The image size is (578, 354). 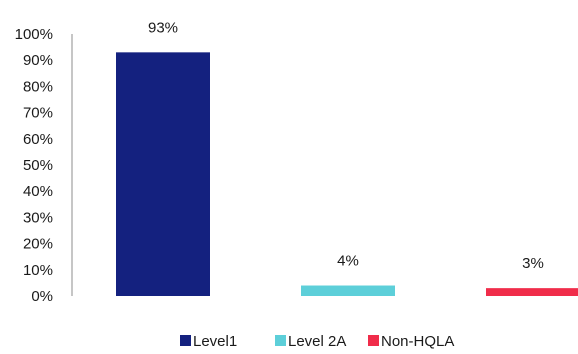 I want to click on legend-label: Non-HQLA, so click(x=417, y=341).